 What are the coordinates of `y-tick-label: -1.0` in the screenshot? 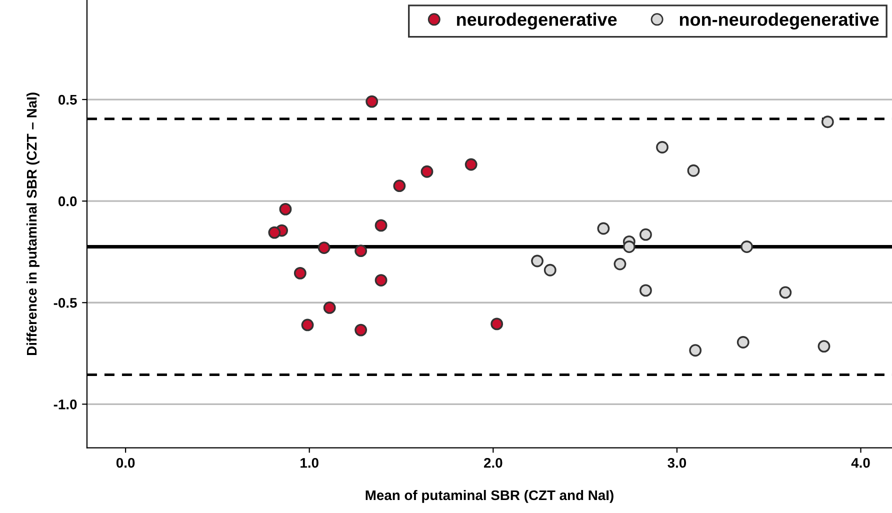 It's located at (65, 405).